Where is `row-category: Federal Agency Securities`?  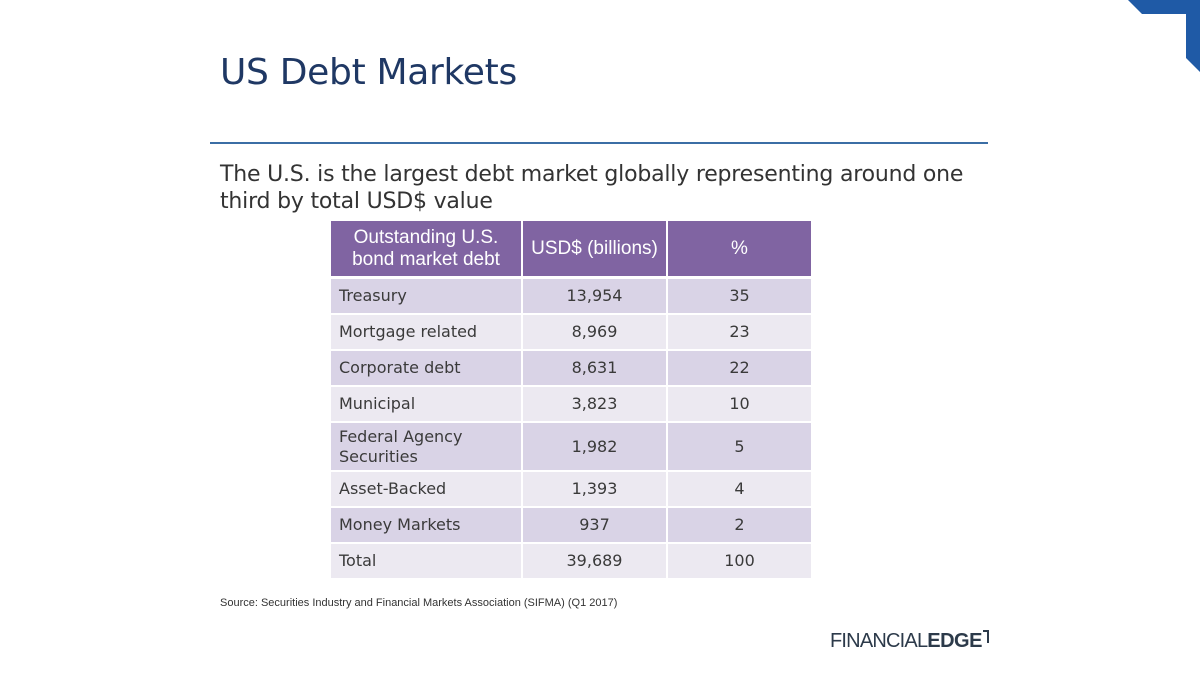
row-category: Federal Agency Securities is located at coordinates (427, 447).